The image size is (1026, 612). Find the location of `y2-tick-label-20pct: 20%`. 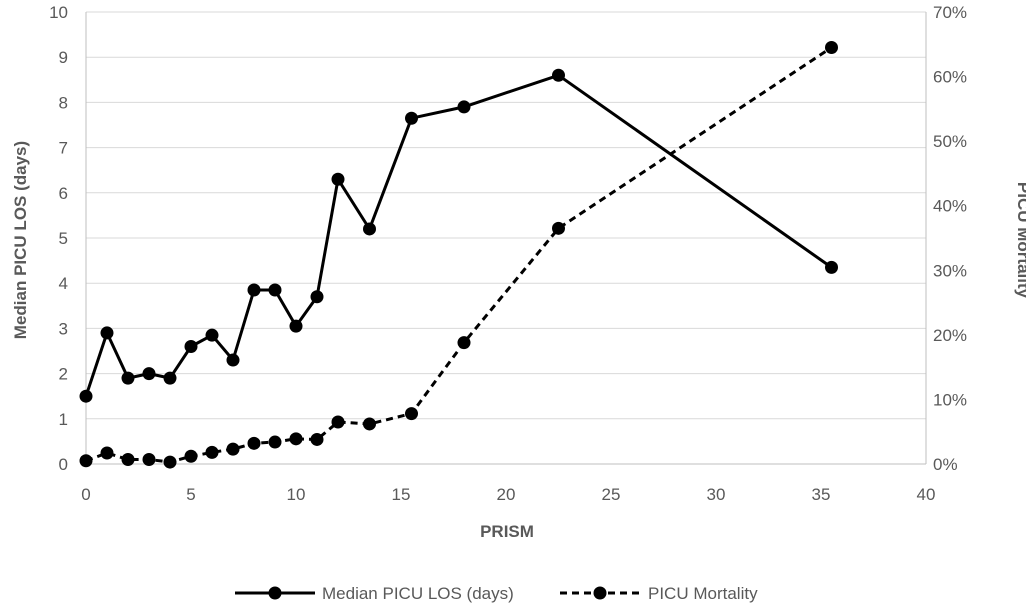

y2-tick-label-20pct: 20% is located at coordinates (950, 335).